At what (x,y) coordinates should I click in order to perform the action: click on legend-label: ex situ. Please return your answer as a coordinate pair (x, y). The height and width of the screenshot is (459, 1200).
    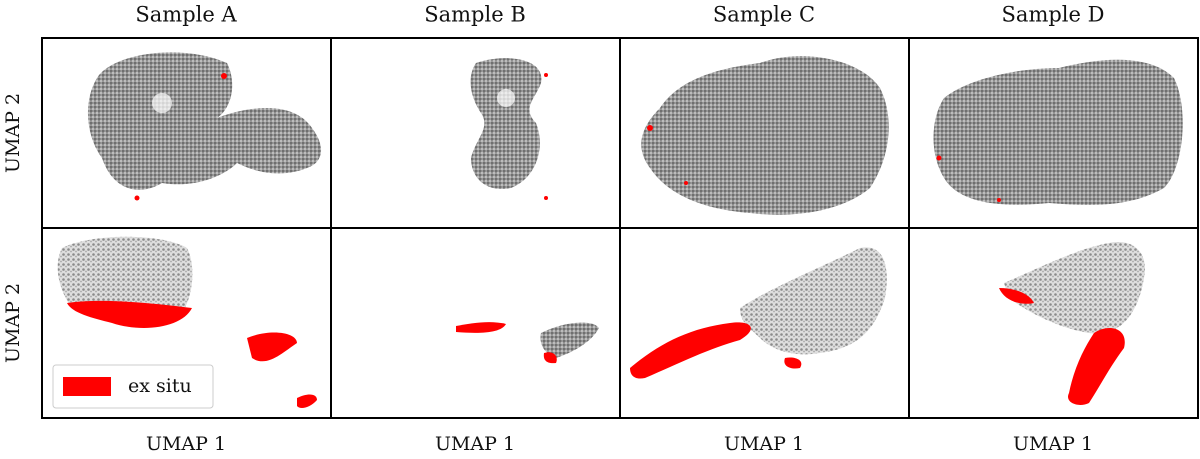
    Looking at the image, I should click on (160, 386).